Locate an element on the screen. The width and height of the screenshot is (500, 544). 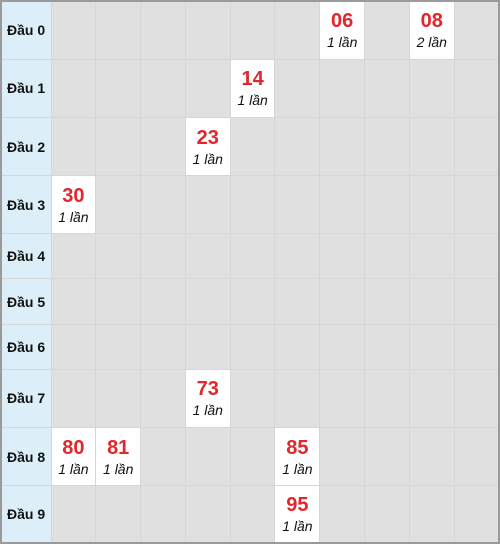
table-row: Đầu 6 is located at coordinates (250, 346).